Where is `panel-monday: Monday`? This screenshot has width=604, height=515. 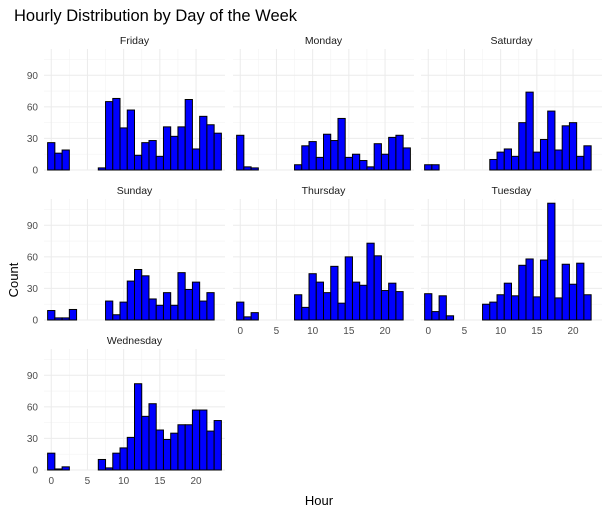 panel-monday: Monday is located at coordinates (323, 103).